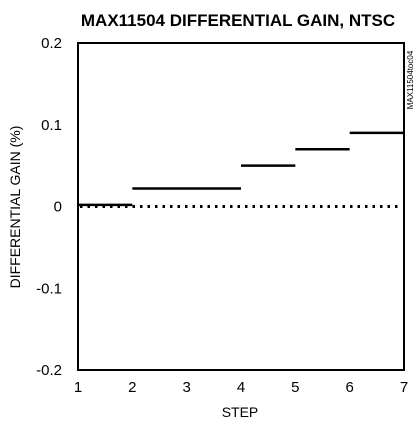 This screenshot has height=425, width=417. What do you see at coordinates (240, 412) in the screenshot?
I see `x-axis-label: STEP` at bounding box center [240, 412].